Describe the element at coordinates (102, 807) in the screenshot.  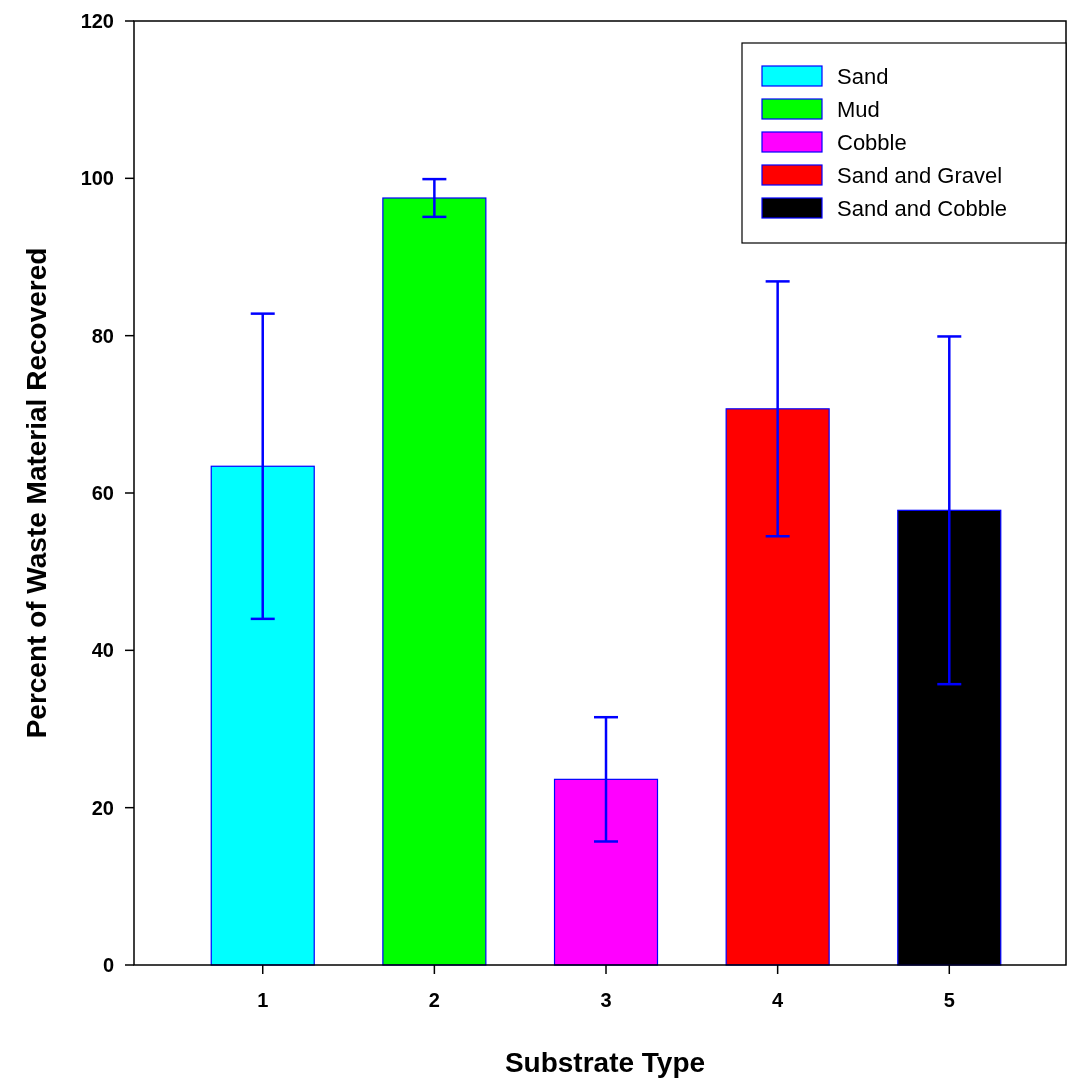
I see `y-tick-label: 20` at that location.